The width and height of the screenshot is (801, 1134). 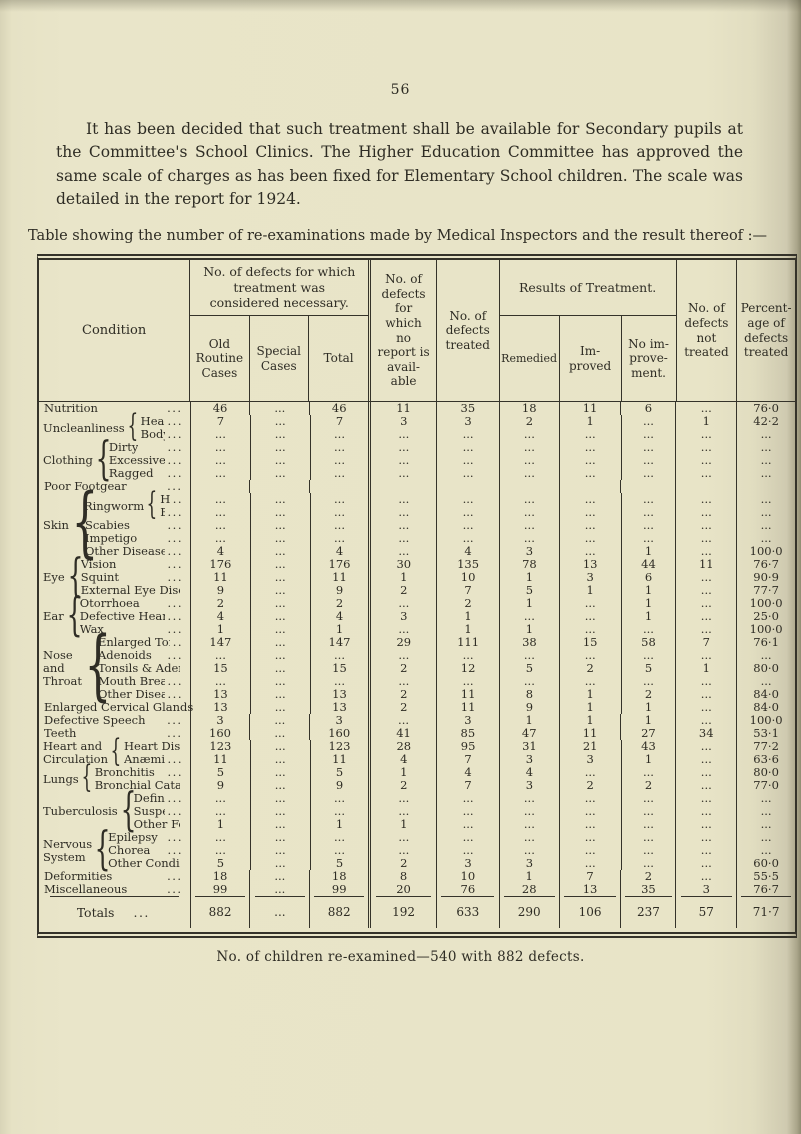 What do you see at coordinates (417, 408) in the screenshot?
I see `table-row: Nutrition... 46... 46 11 35 18 11 6... 76·0` at bounding box center [417, 408].